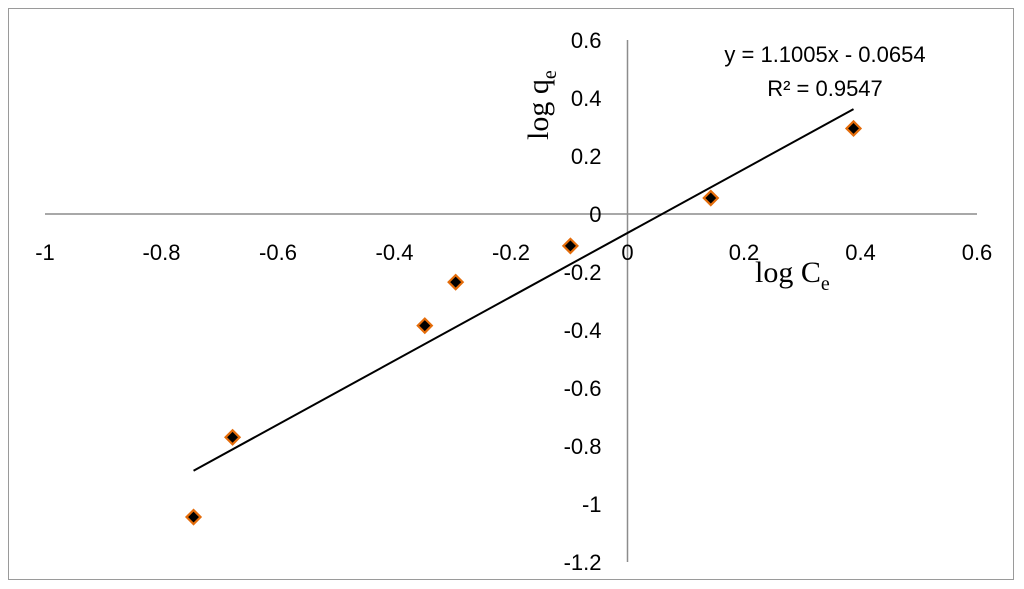  Describe the element at coordinates (550, 74) in the screenshot. I see `y-axis-title-sub: e` at that location.